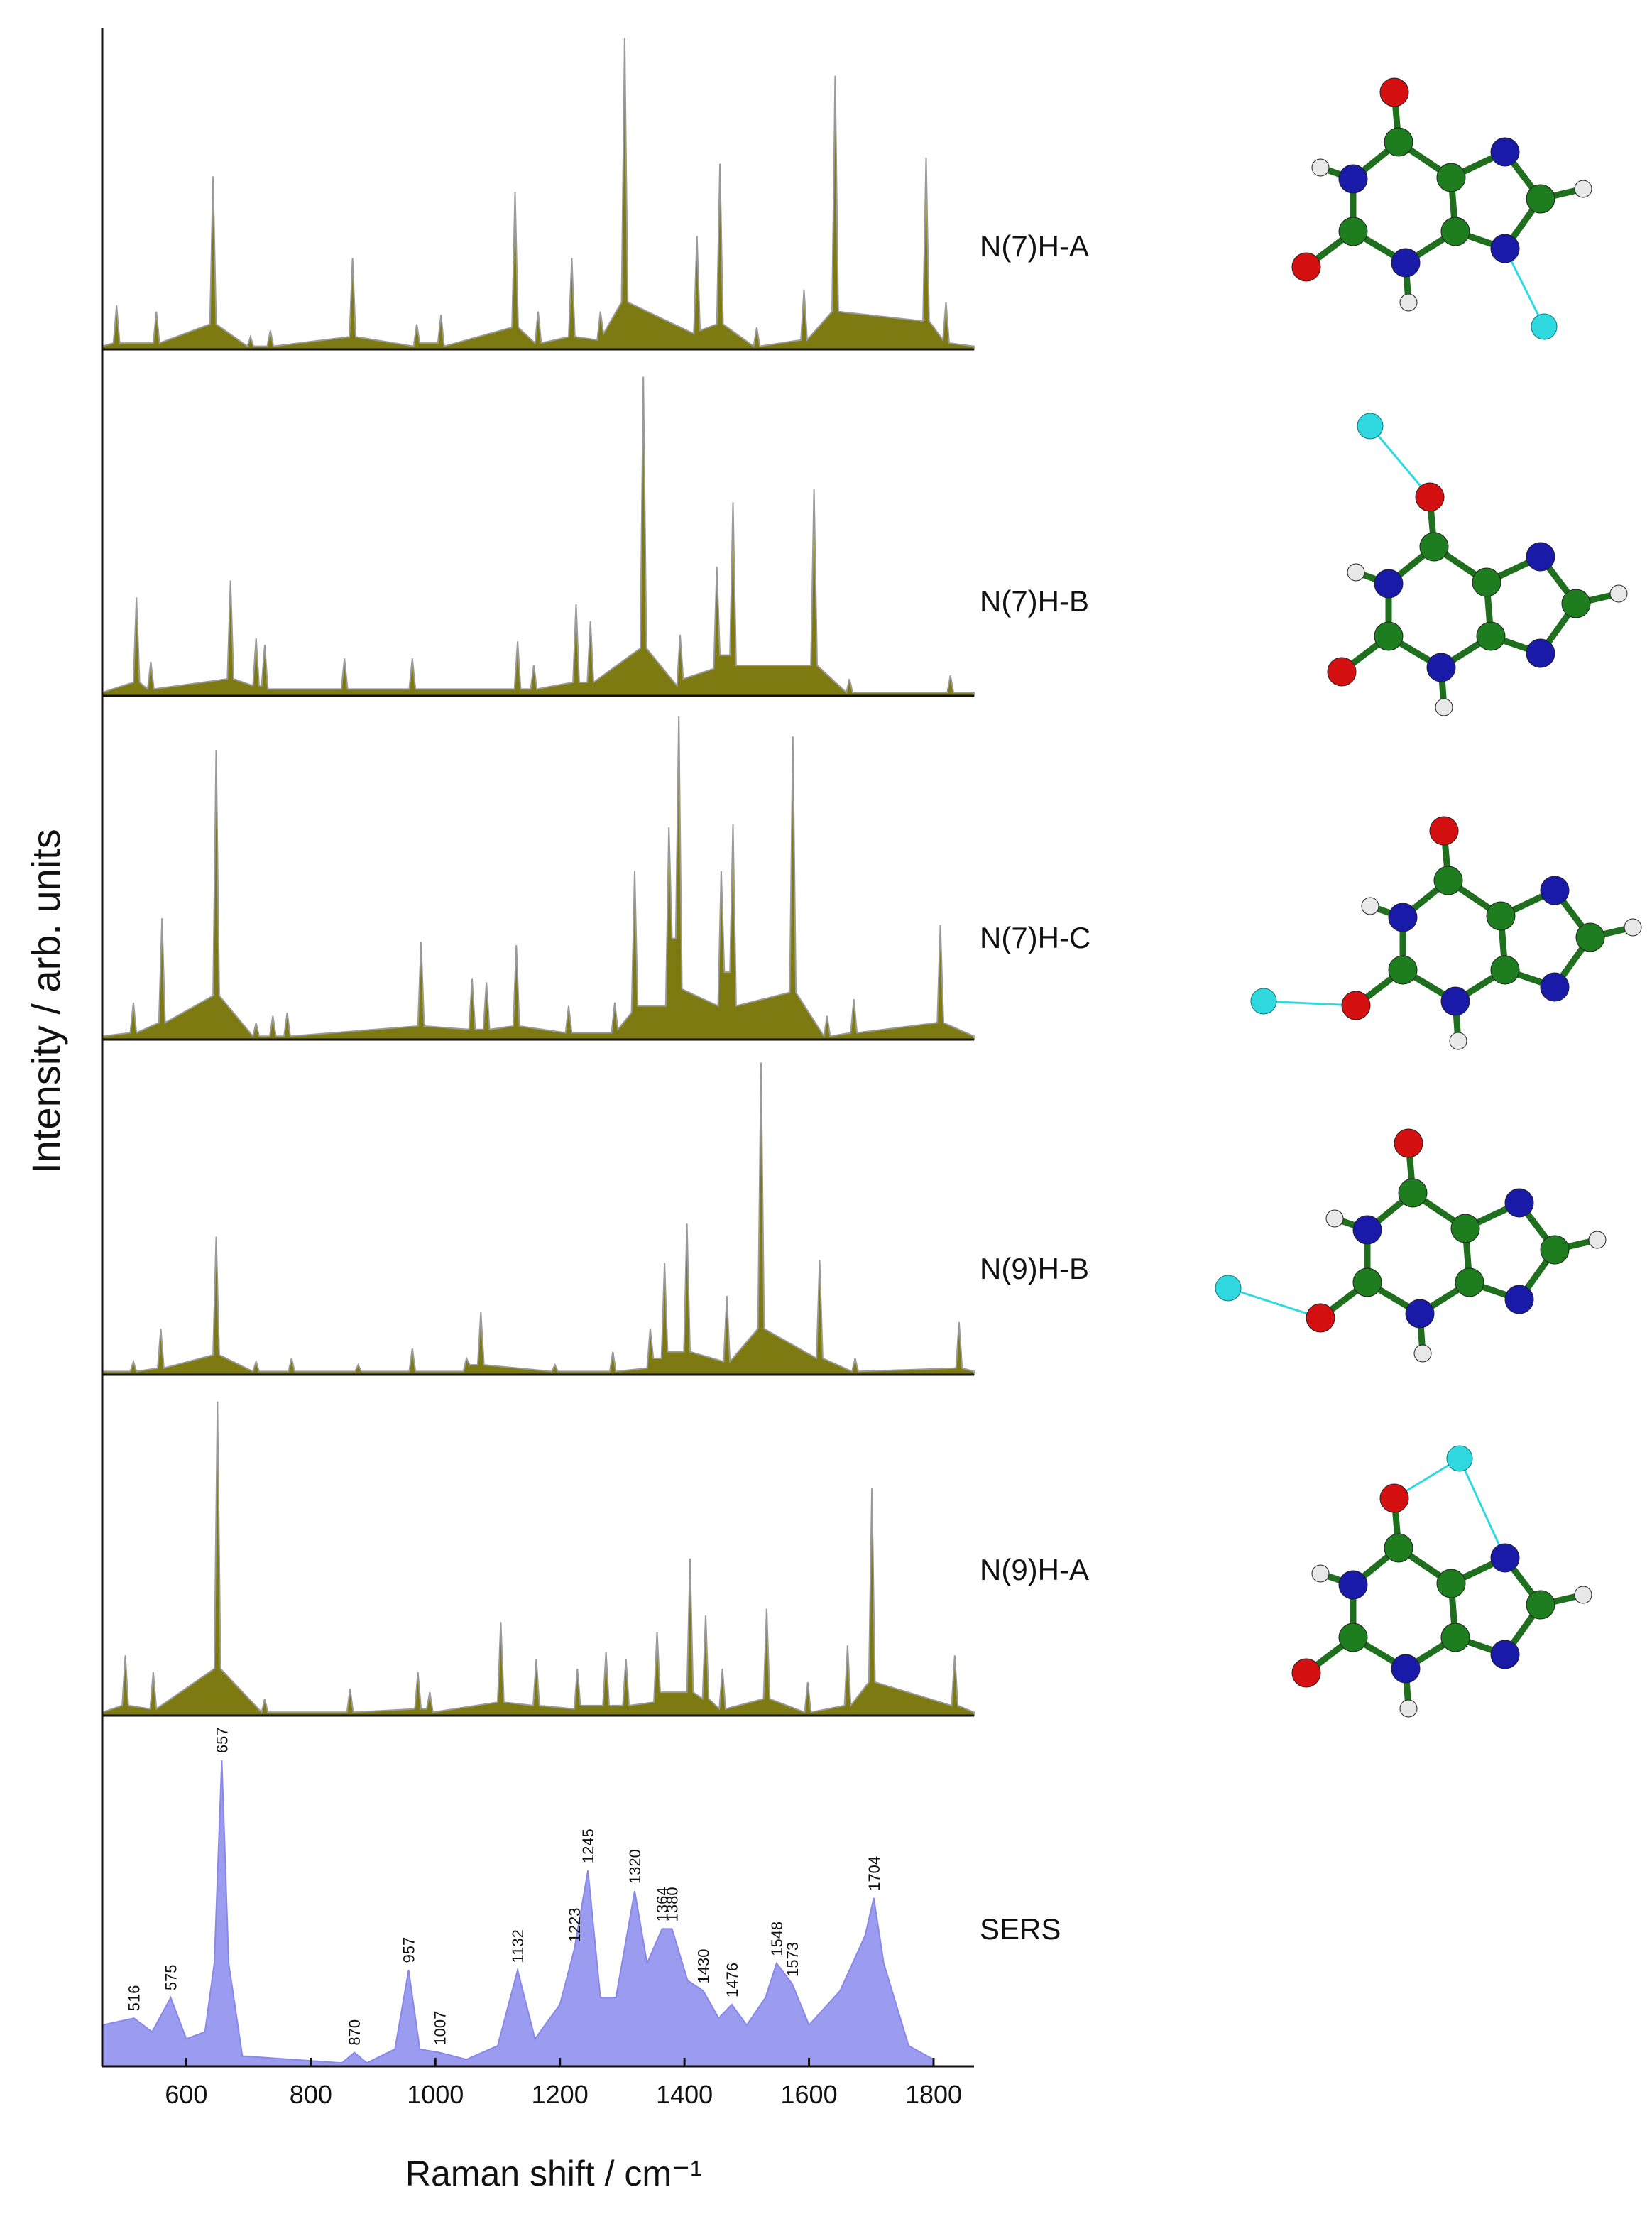 This screenshot has width=1652, height=2219. What do you see at coordinates (311, 2094) in the screenshot?
I see `x-tick-label: 800` at bounding box center [311, 2094].